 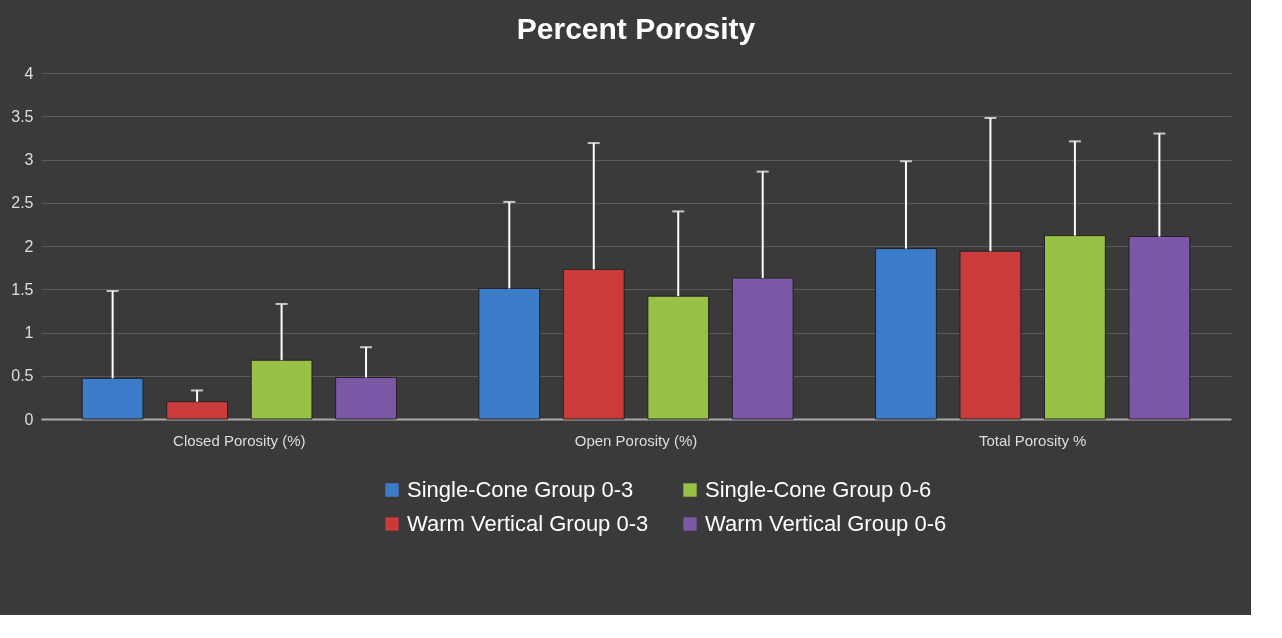 What do you see at coordinates (29, 159) in the screenshot?
I see `y-tick-label: 3` at bounding box center [29, 159].